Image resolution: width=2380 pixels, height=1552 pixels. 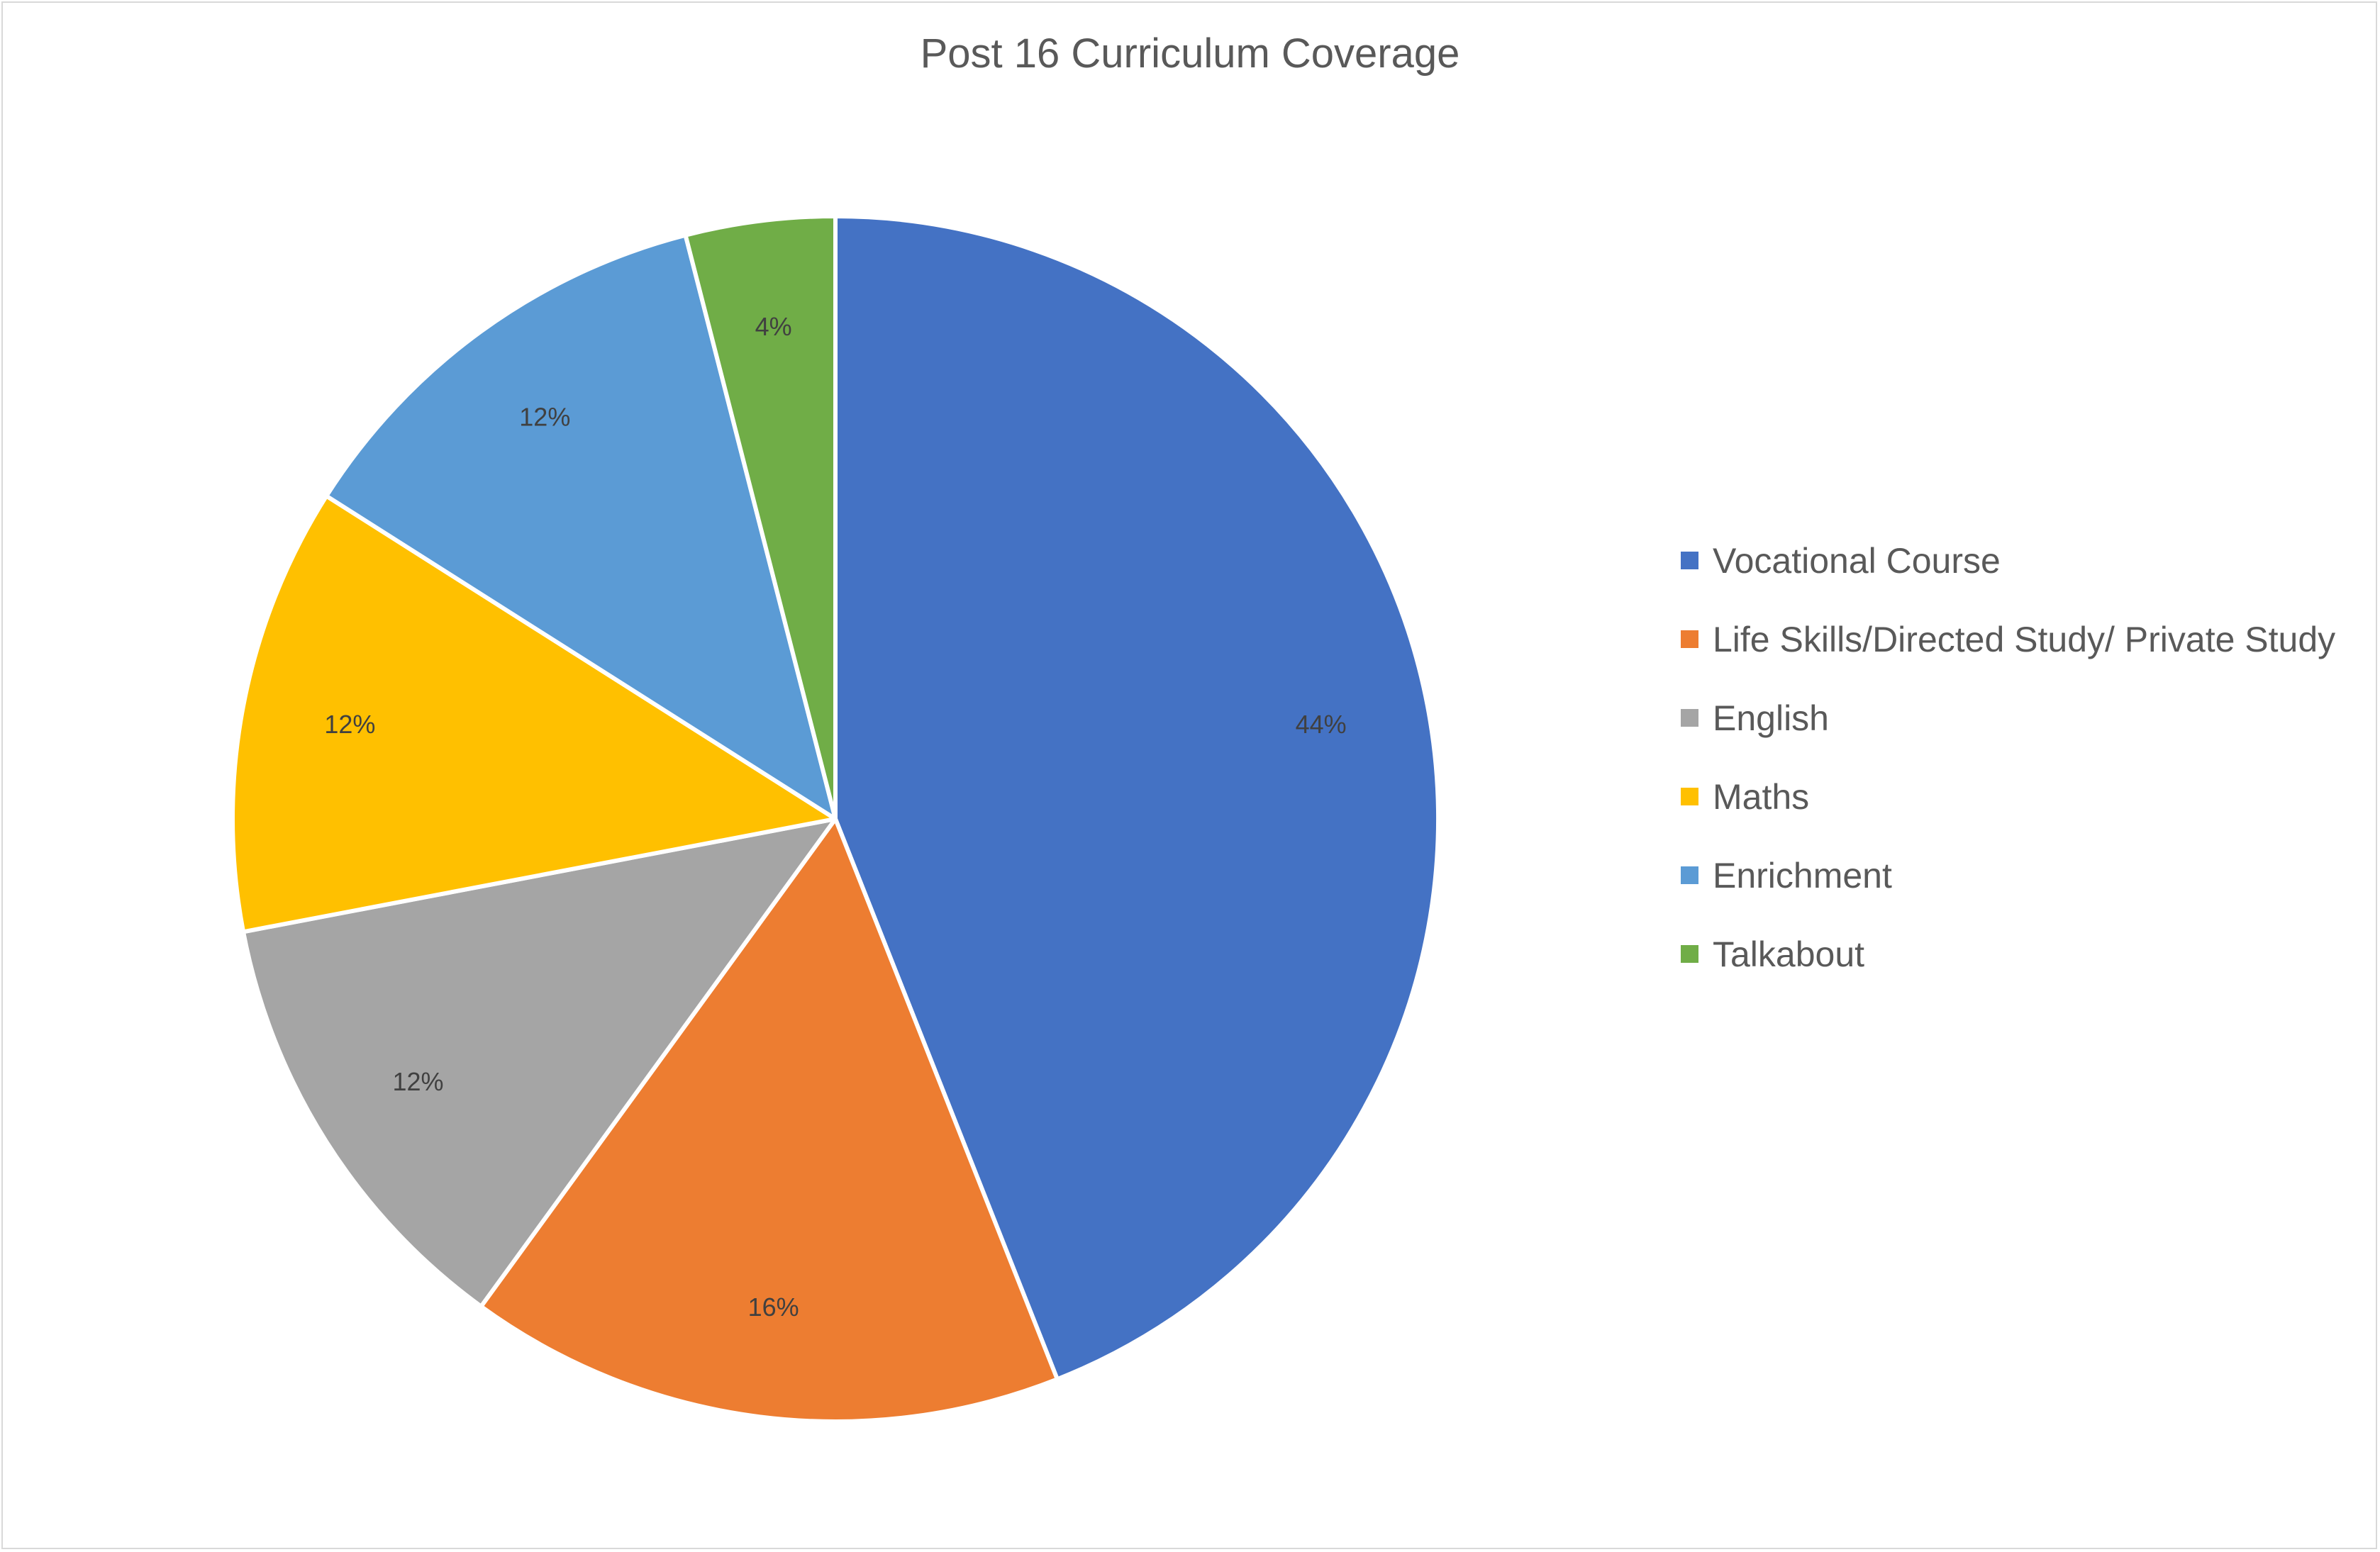 I want to click on legend-label: Vocational Course, so click(x=1857, y=561).